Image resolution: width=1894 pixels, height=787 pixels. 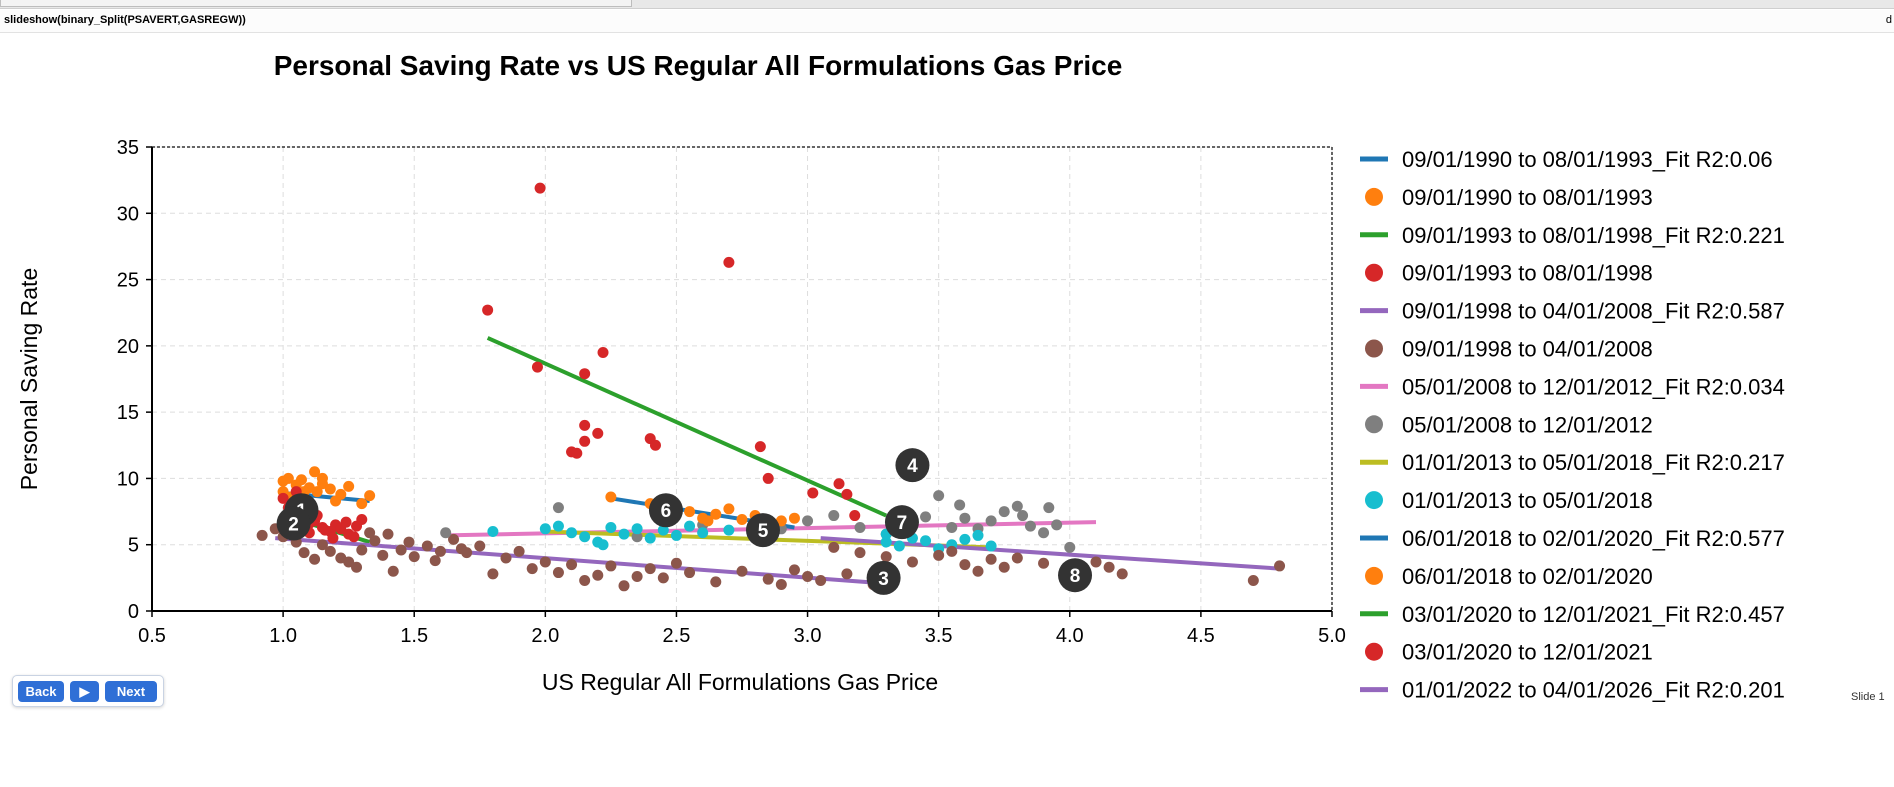 What do you see at coordinates (1527, 500) in the screenshot?
I see `legend-label: 01/01/2013 to 05/01/2018` at bounding box center [1527, 500].